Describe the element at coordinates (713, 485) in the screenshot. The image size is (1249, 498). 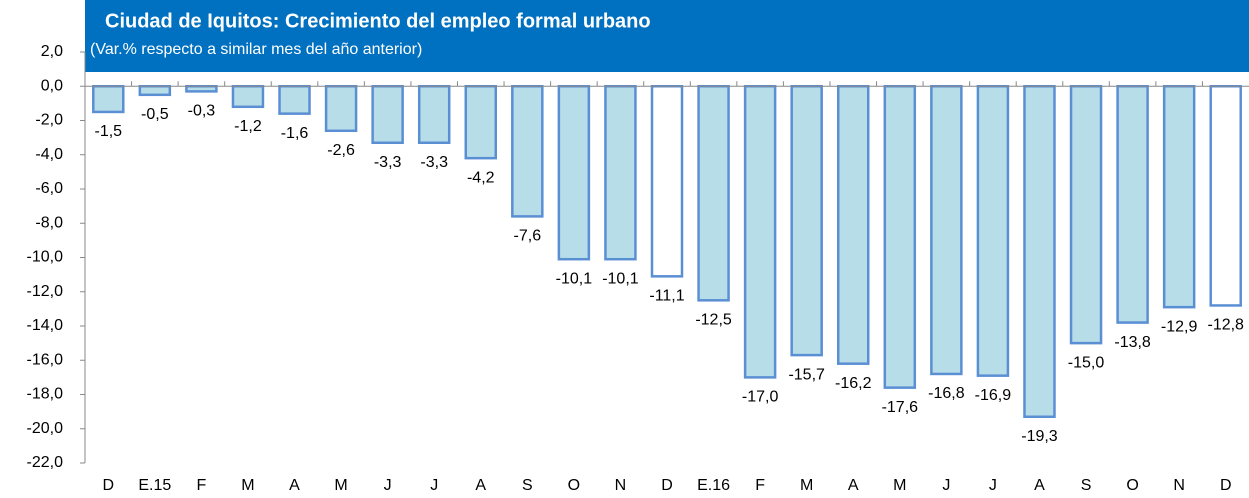
I see `x-tick-label: E.16` at that location.